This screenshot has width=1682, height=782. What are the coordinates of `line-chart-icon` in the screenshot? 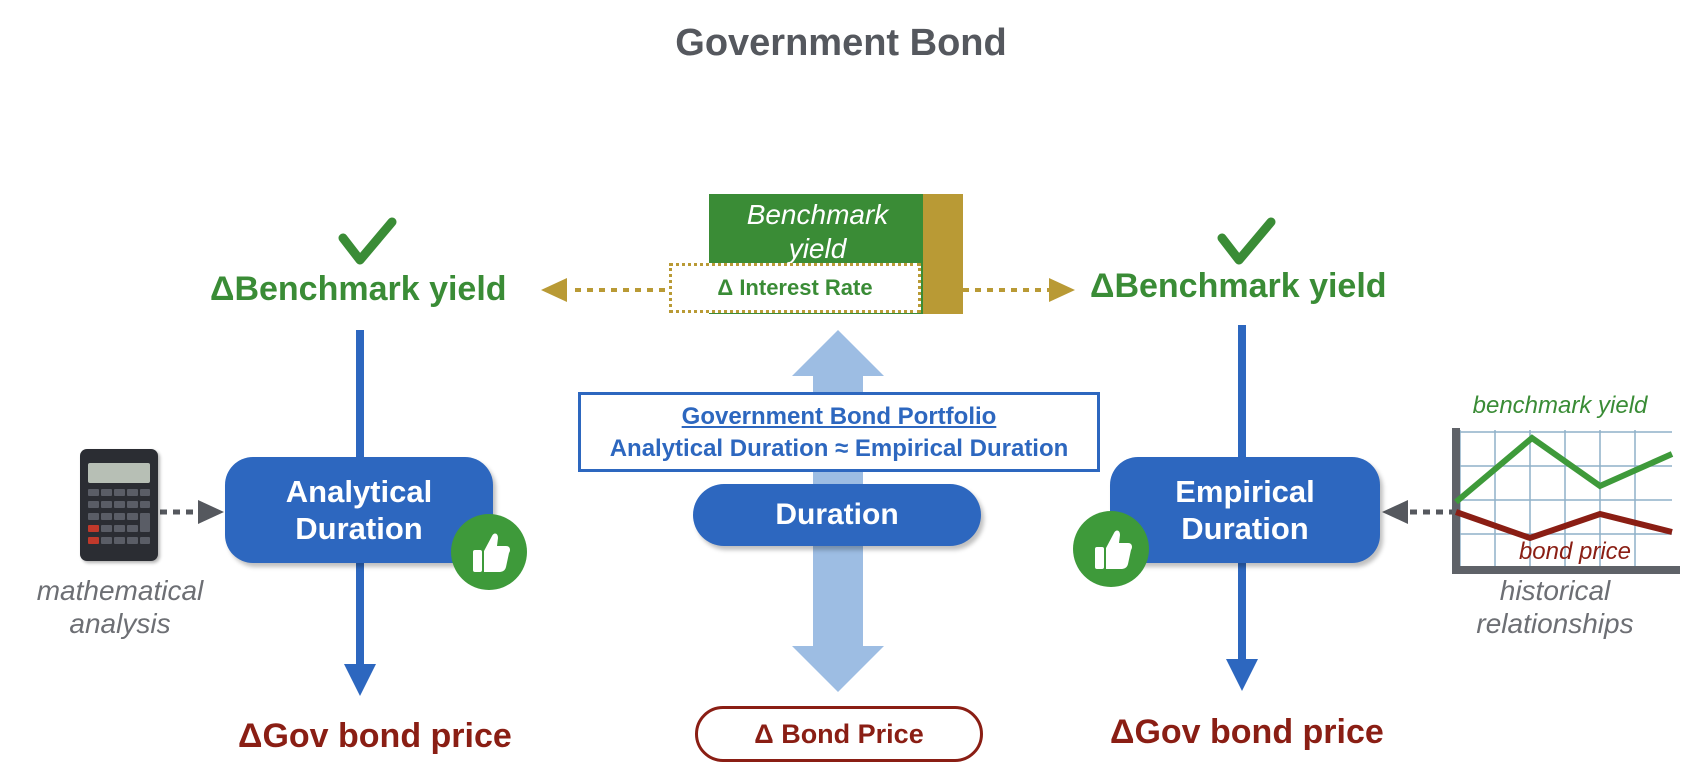 It's located at (1566, 501).